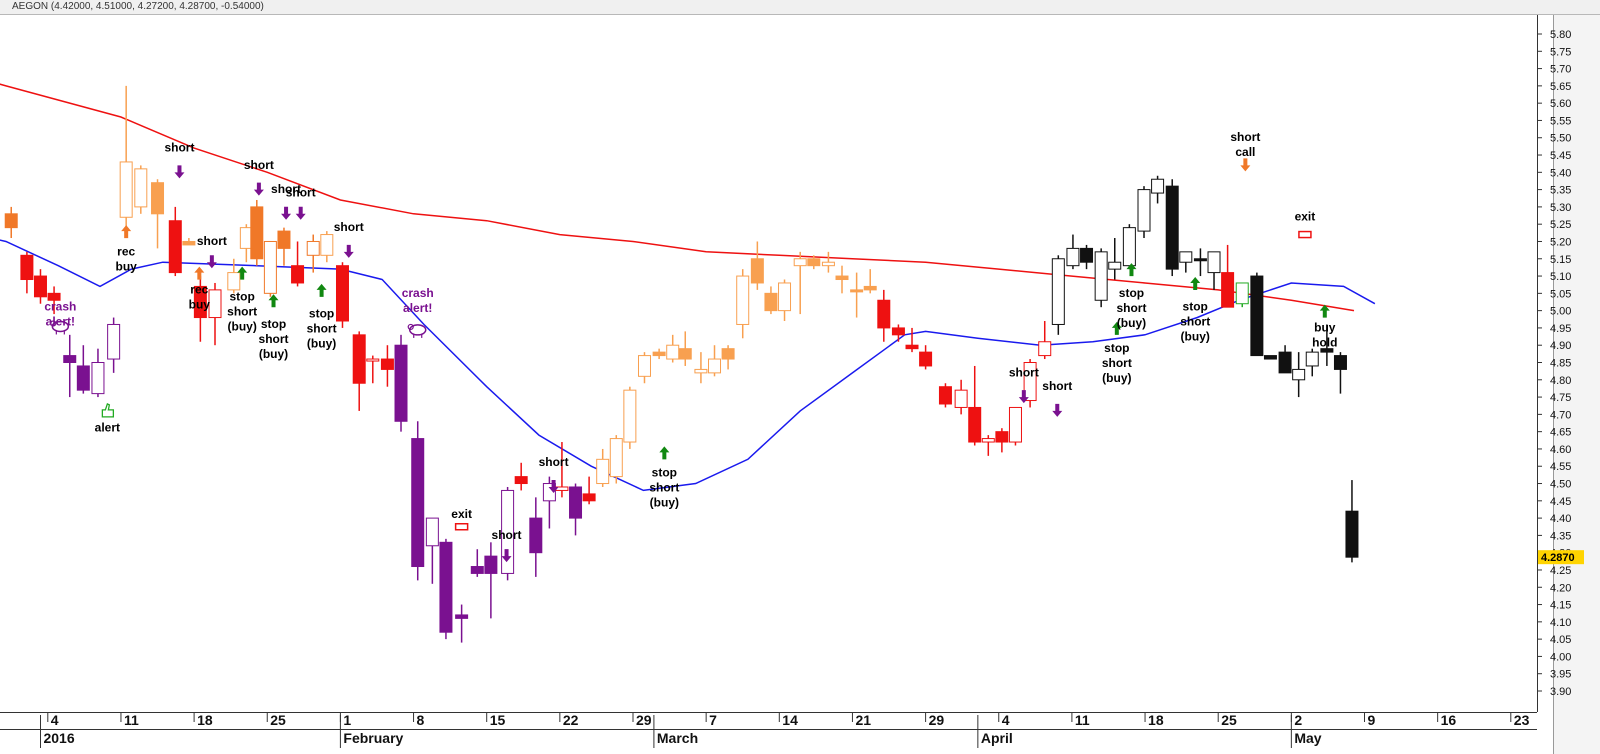 The image size is (1600, 754). What do you see at coordinates (1576, 384) in the screenshot?
I see `axis-scrollbar` at bounding box center [1576, 384].